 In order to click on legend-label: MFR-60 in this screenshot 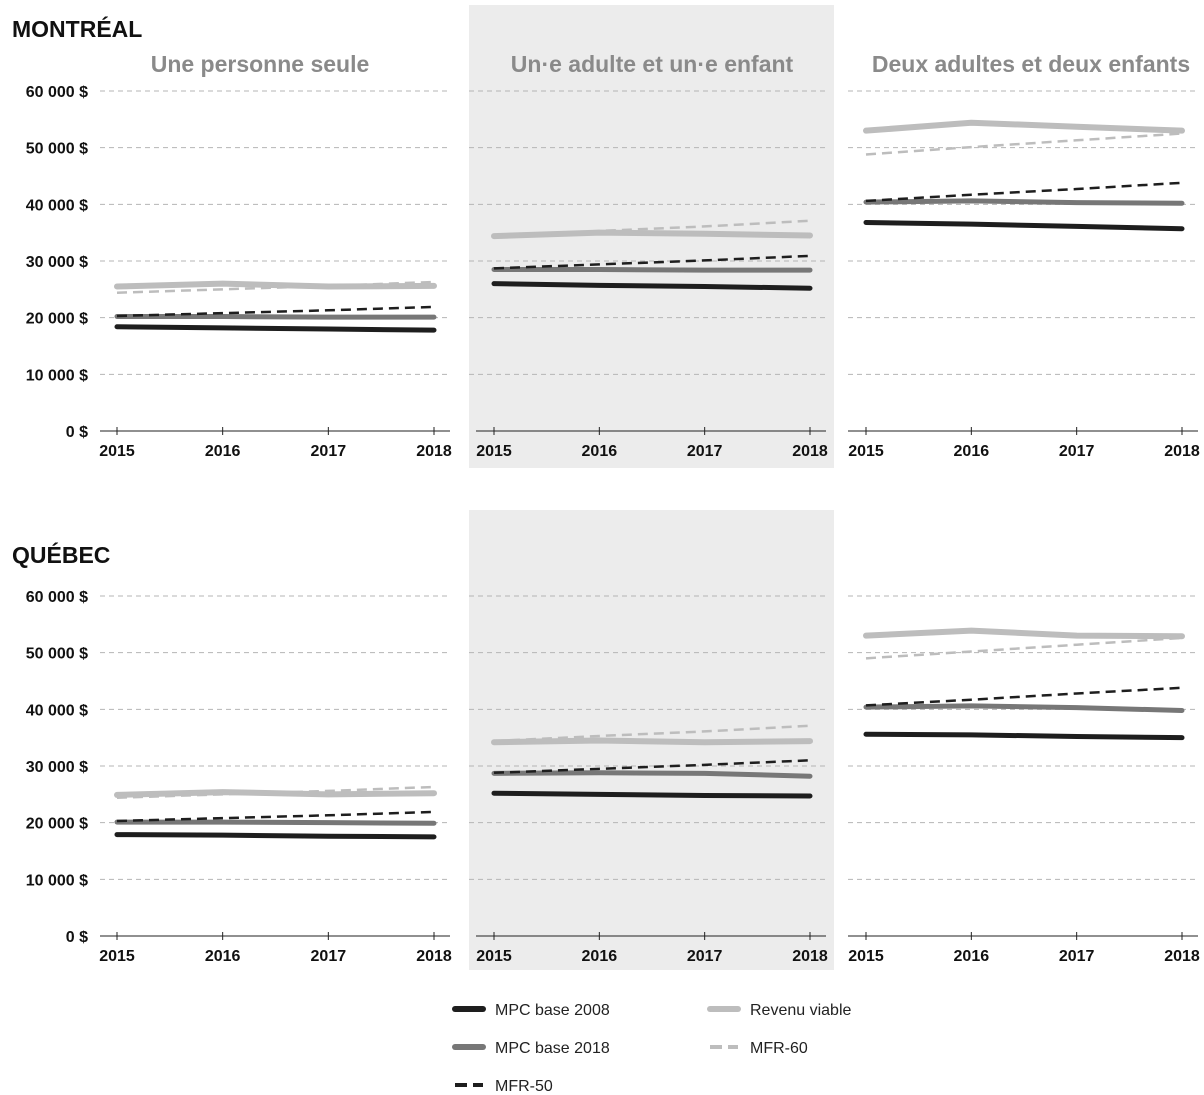, I will do `click(779, 1048)`.